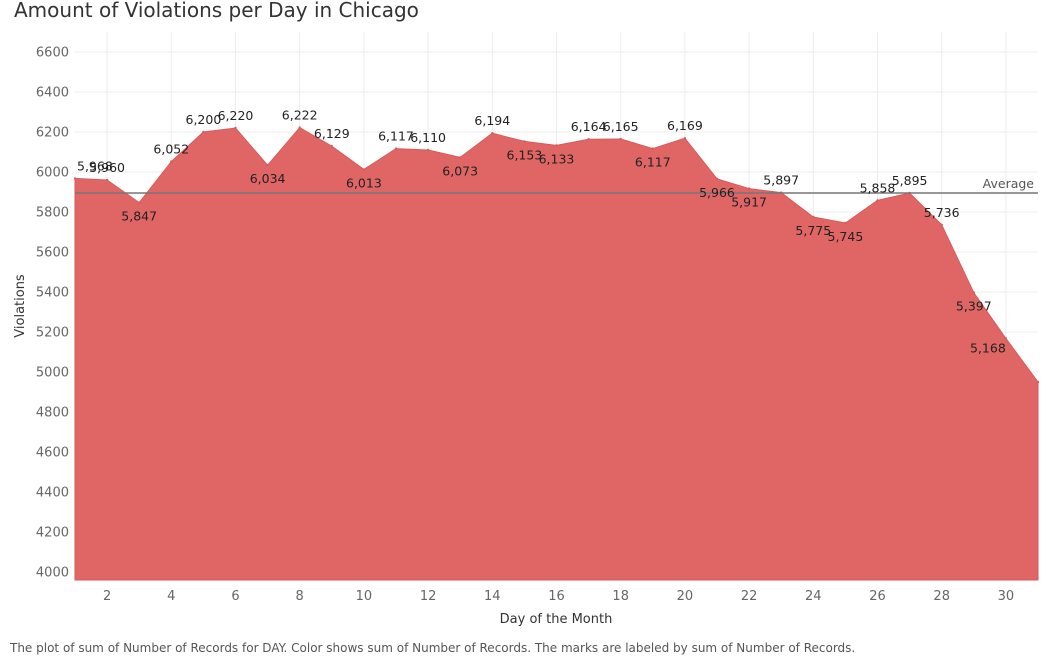 The image size is (1052, 667). I want to click on y-tick-label: 5200, so click(52, 333).